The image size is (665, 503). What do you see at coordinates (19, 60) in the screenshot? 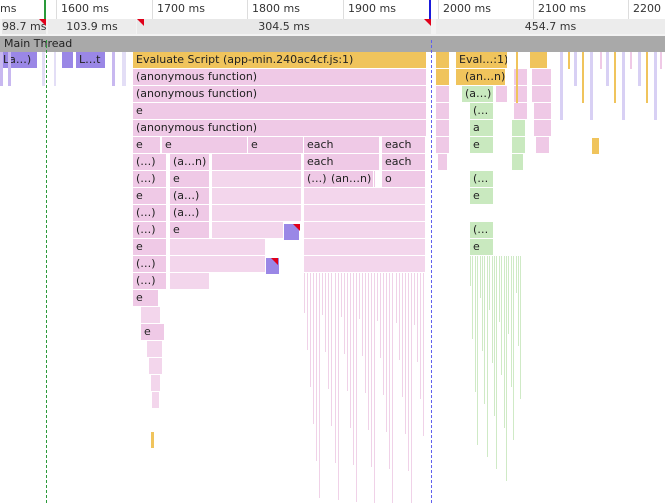
I see `task-bar: La…)` at bounding box center [19, 60].